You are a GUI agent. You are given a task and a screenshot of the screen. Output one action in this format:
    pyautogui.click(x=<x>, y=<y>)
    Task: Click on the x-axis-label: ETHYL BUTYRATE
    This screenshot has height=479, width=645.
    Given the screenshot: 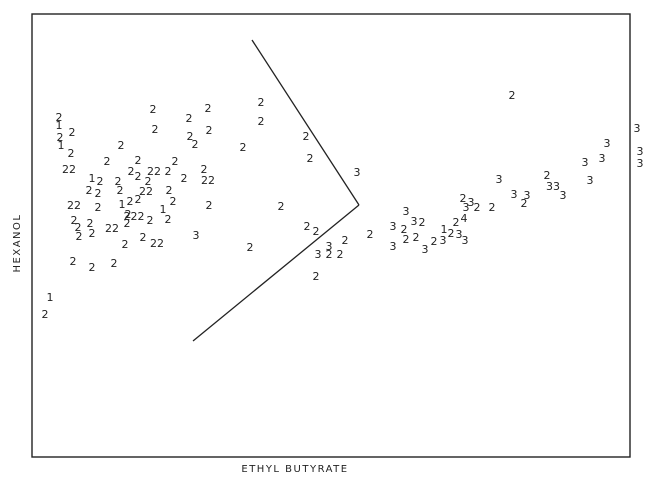 What is the action you would take?
    pyautogui.click(x=294, y=469)
    